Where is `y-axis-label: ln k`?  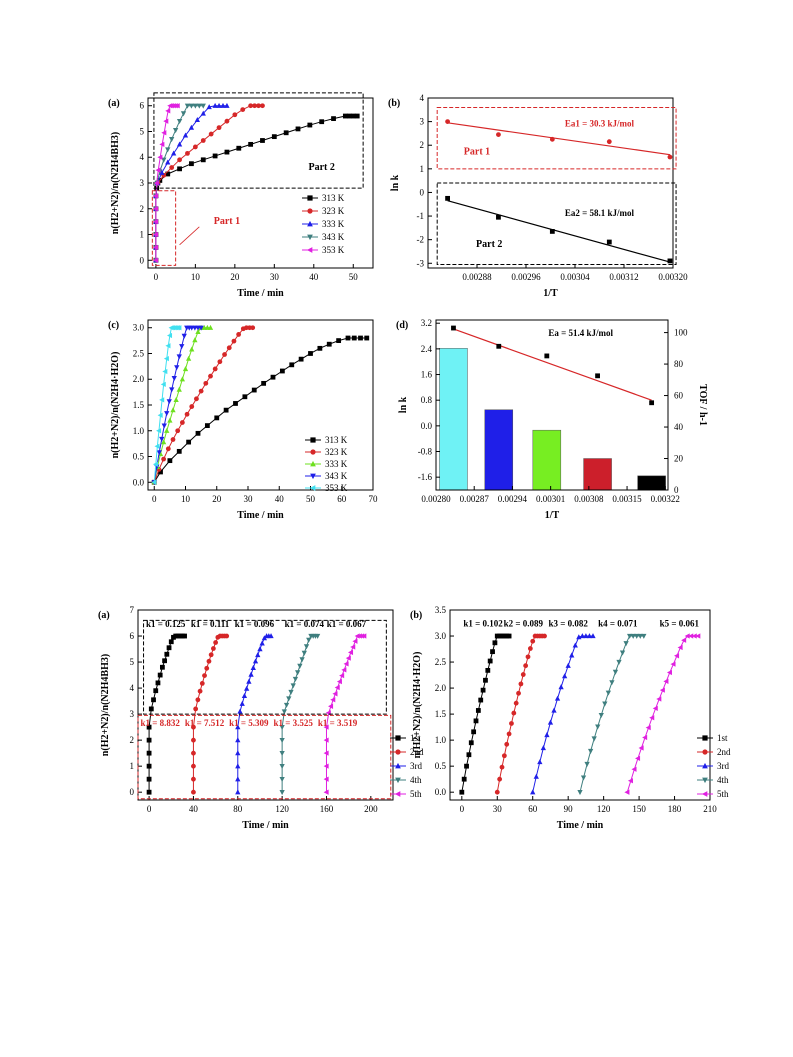
y-axis-label: ln k is located at coordinates (395, 182).